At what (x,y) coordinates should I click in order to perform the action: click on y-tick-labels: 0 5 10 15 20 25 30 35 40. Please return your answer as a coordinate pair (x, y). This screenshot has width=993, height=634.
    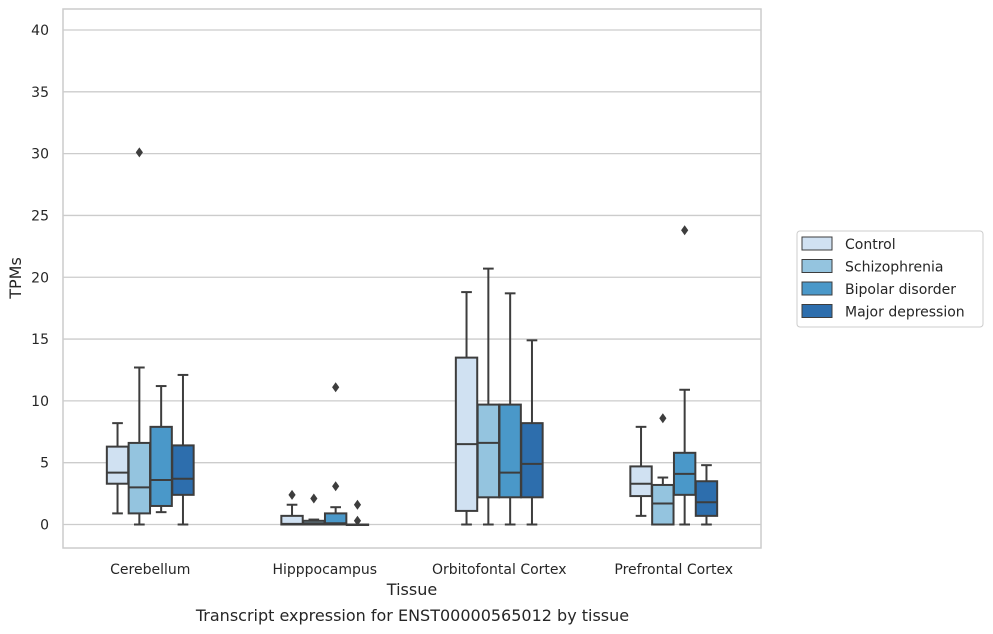
    Looking at the image, I should click on (40, 278).